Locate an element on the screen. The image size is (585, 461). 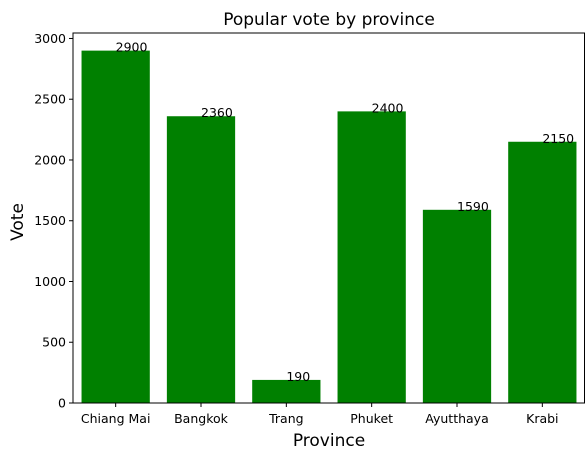
y-tick-label: 500 is located at coordinates (54, 342).